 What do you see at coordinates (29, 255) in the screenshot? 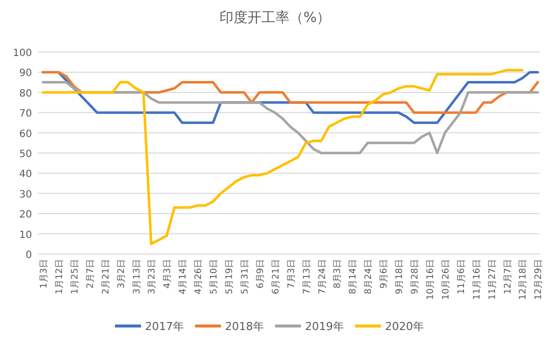
I see `y-tick-label: 0` at bounding box center [29, 255].